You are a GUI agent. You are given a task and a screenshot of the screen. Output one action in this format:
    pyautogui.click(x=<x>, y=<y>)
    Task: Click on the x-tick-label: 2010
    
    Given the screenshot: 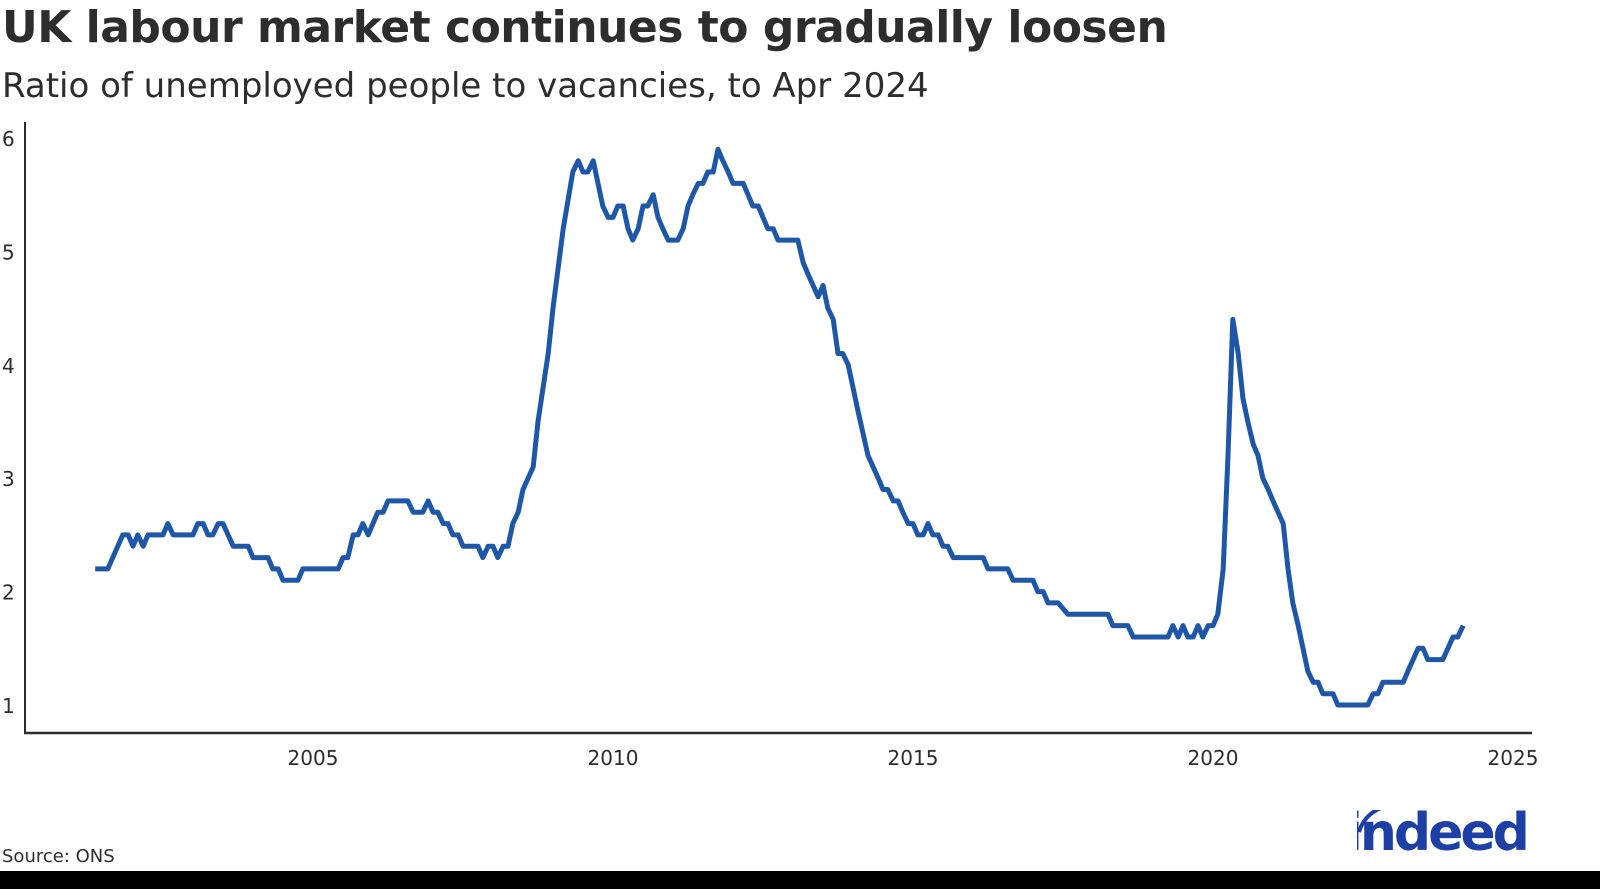 What is the action you would take?
    pyautogui.click(x=613, y=758)
    